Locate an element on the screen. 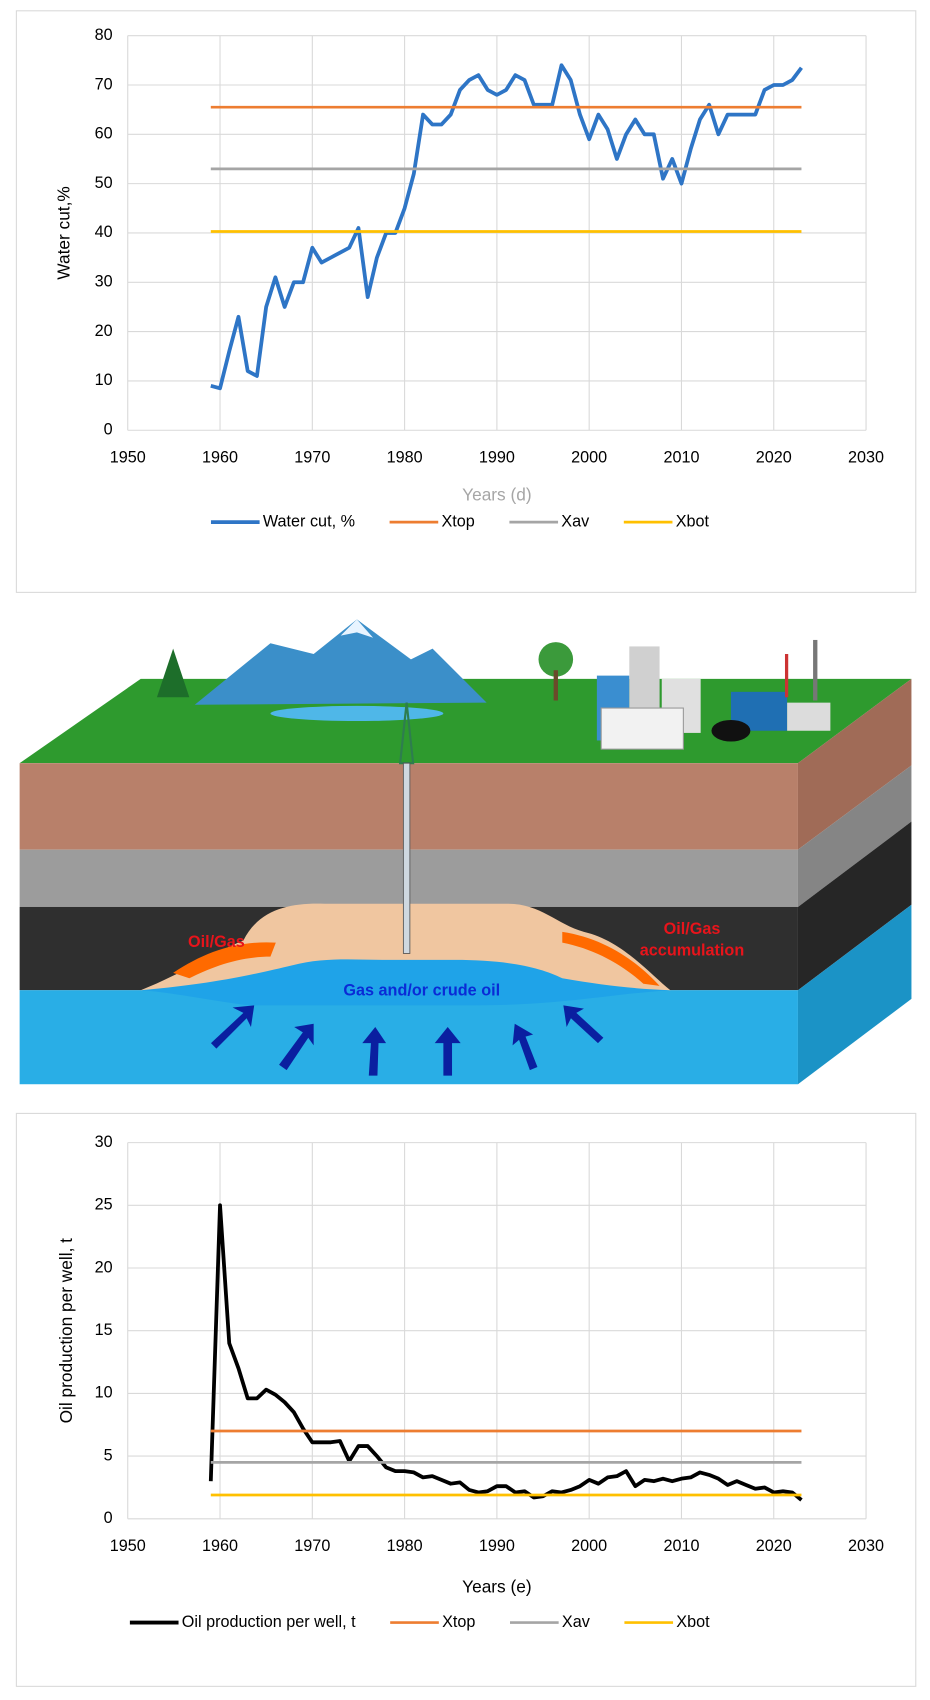 This screenshot has height=1700, width=930. water-side is located at coordinates (854, 994).